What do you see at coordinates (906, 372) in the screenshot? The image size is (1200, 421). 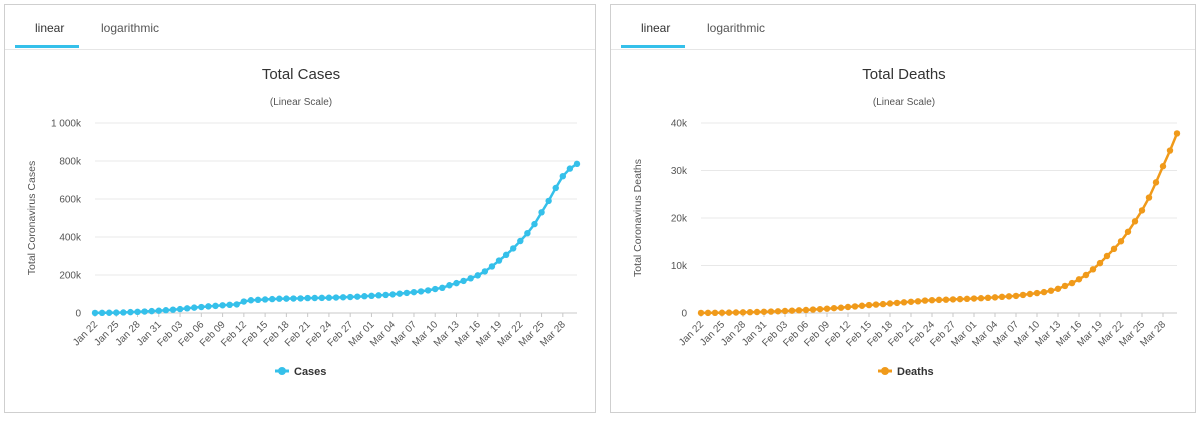 I see `legend: Deaths` at bounding box center [906, 372].